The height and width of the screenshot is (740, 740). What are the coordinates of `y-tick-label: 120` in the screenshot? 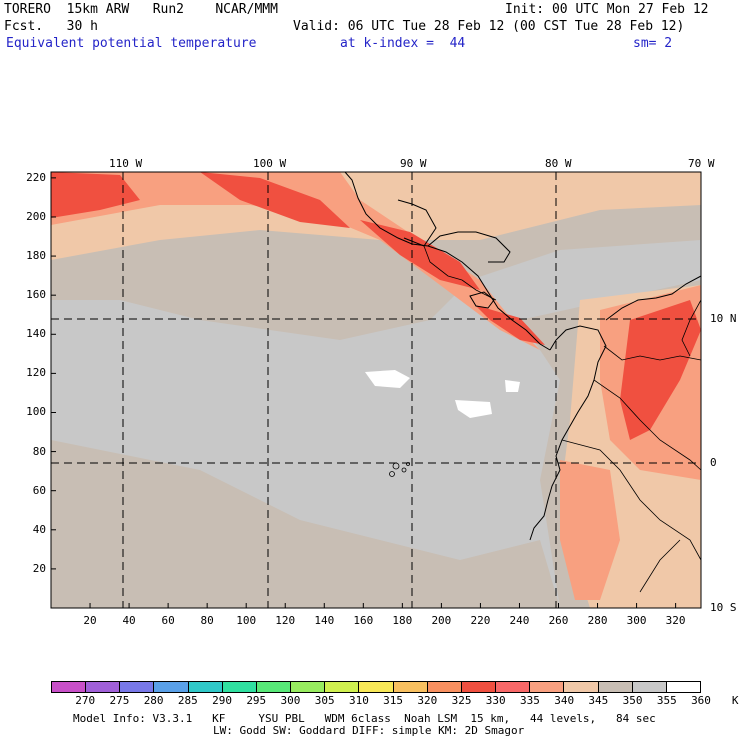 It's located at (36, 373).